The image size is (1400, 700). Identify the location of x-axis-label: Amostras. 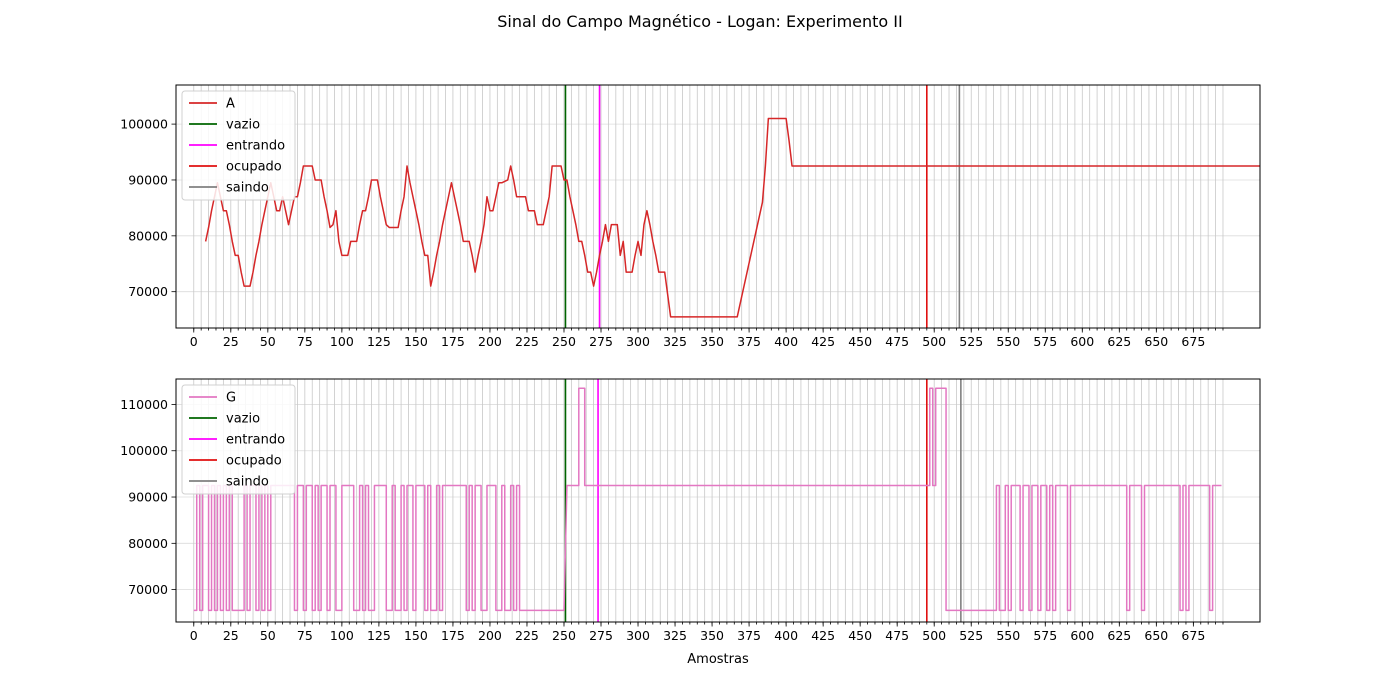
(718, 659).